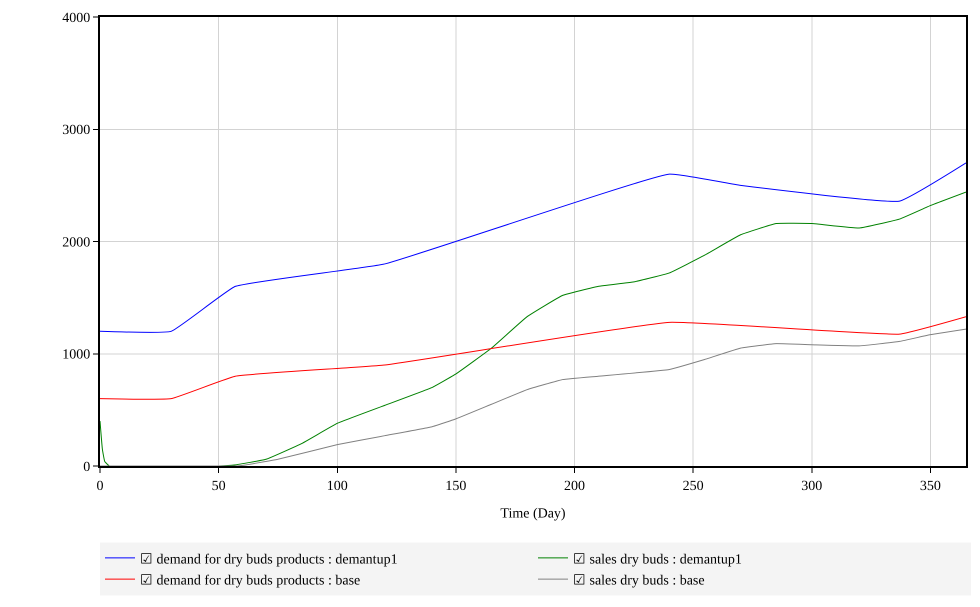 This screenshot has width=980, height=607. Describe the element at coordinates (533, 514) in the screenshot. I see `x-axis-title: Time (Day)` at that location.